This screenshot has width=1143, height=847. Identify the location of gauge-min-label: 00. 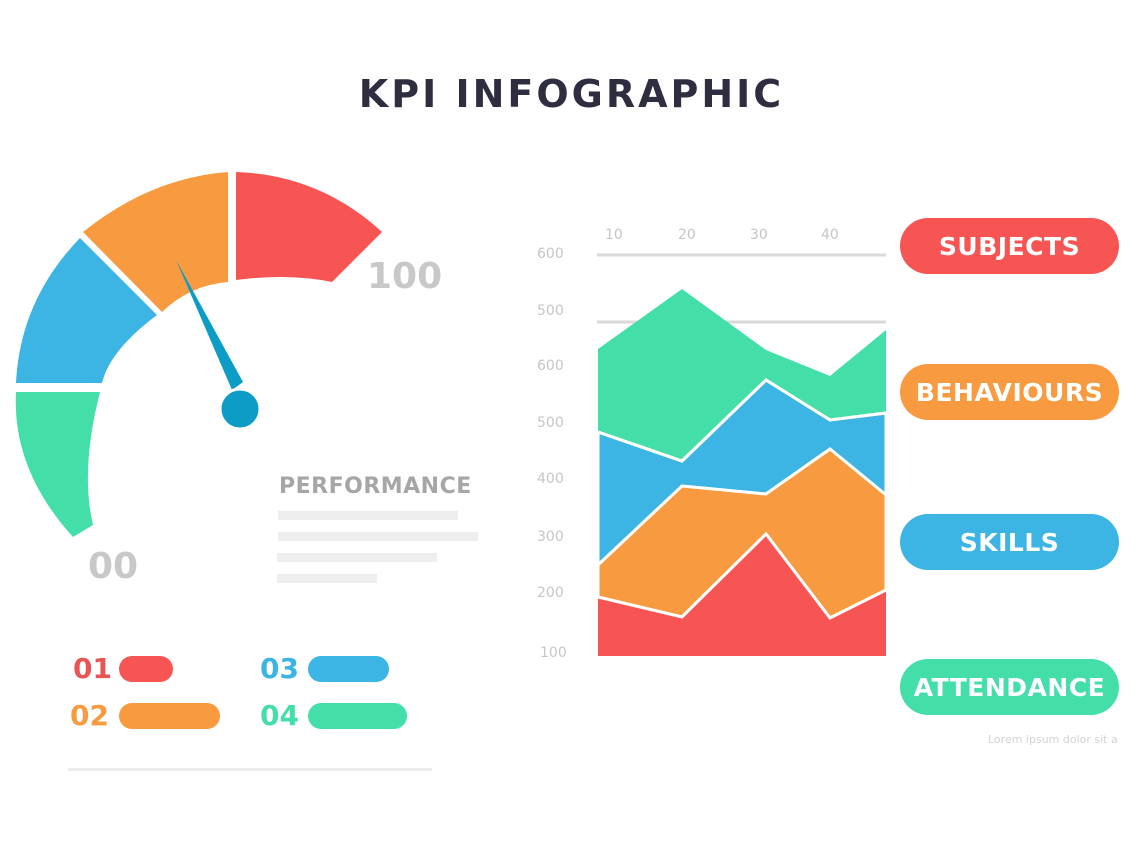
(113, 566).